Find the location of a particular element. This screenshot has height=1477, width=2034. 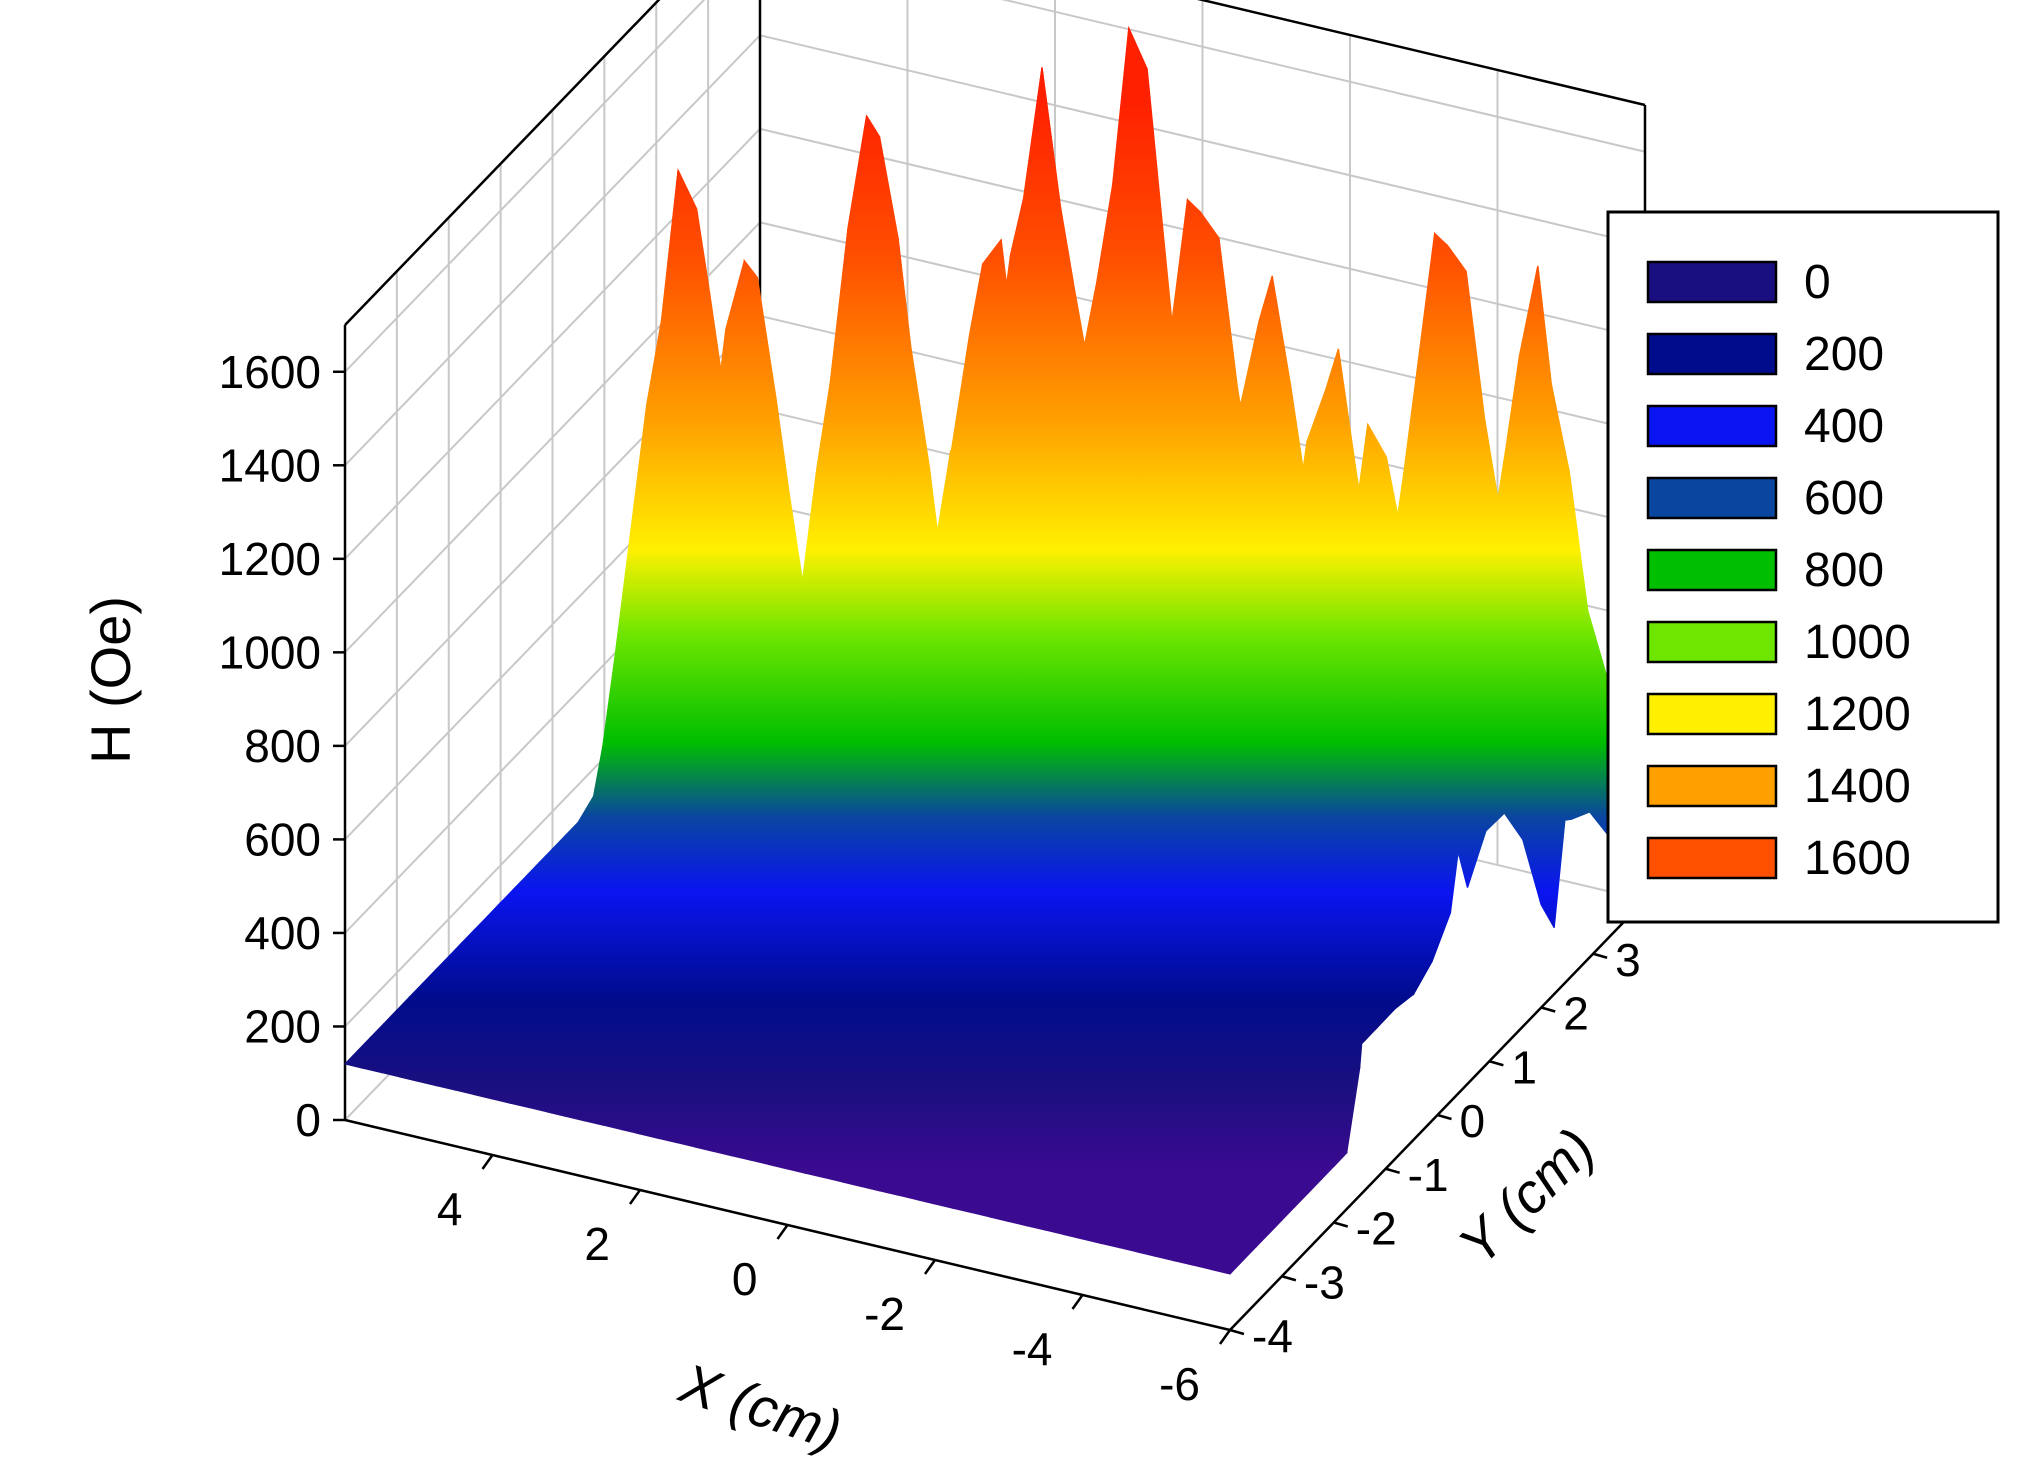

y-tick-label: 2 is located at coordinates (1576, 1014).